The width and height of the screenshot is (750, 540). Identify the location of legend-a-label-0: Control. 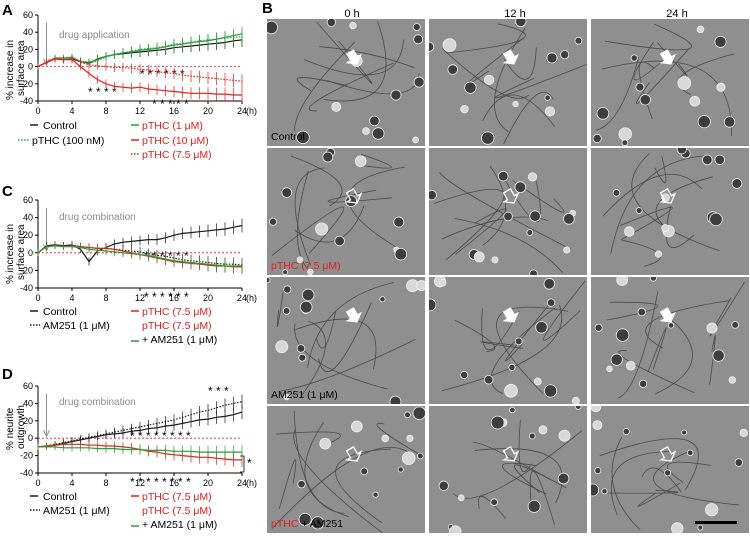
(60, 126).